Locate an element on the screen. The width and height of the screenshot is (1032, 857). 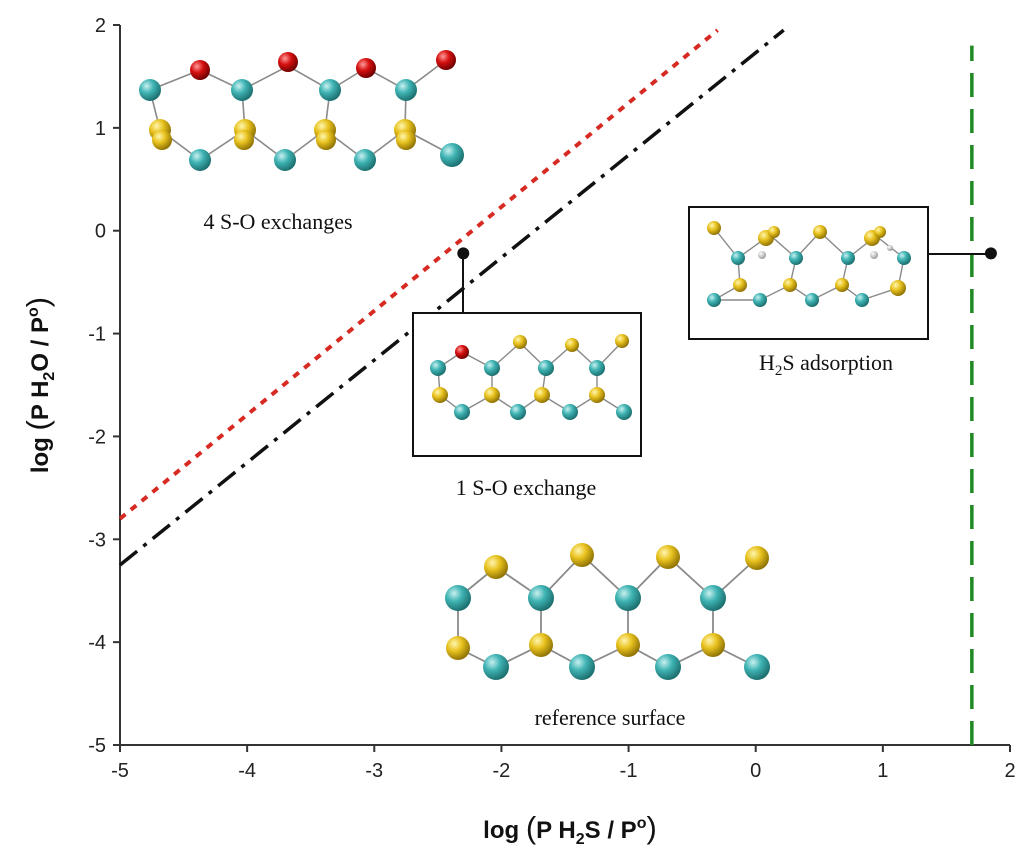
structure-reference is located at coordinates (607, 611).